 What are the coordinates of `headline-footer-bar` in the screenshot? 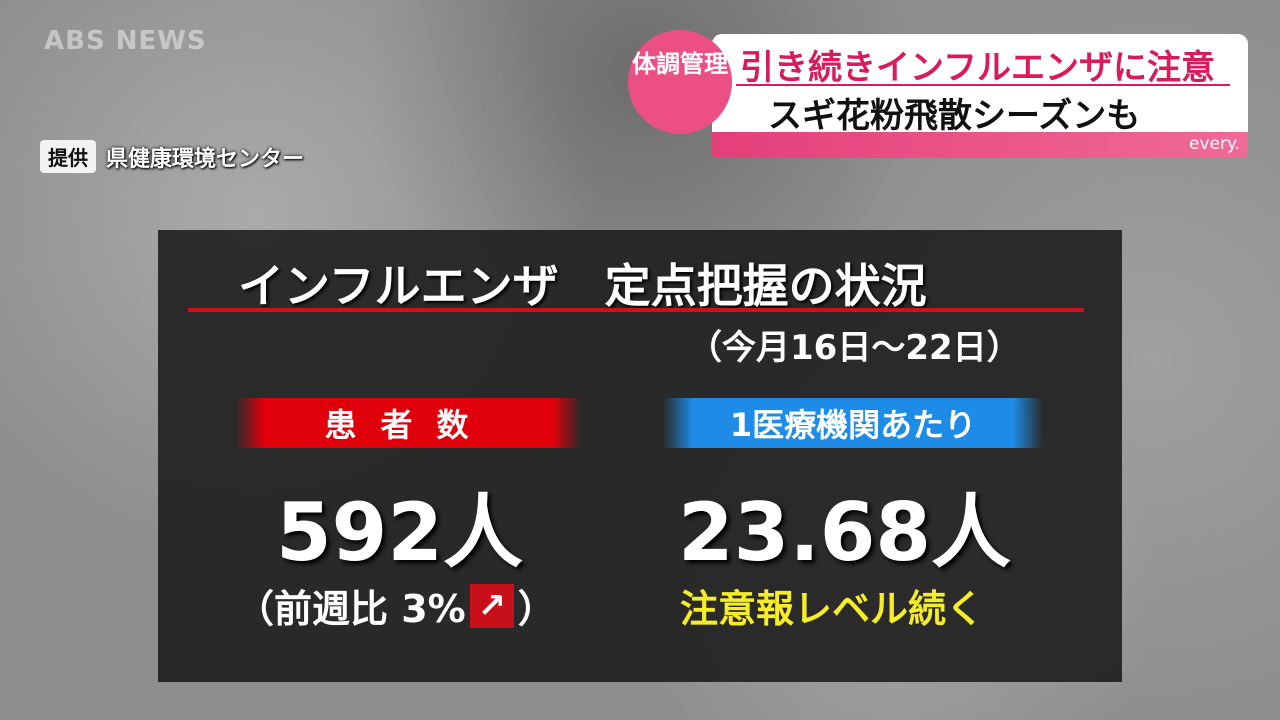 It's located at (980, 145).